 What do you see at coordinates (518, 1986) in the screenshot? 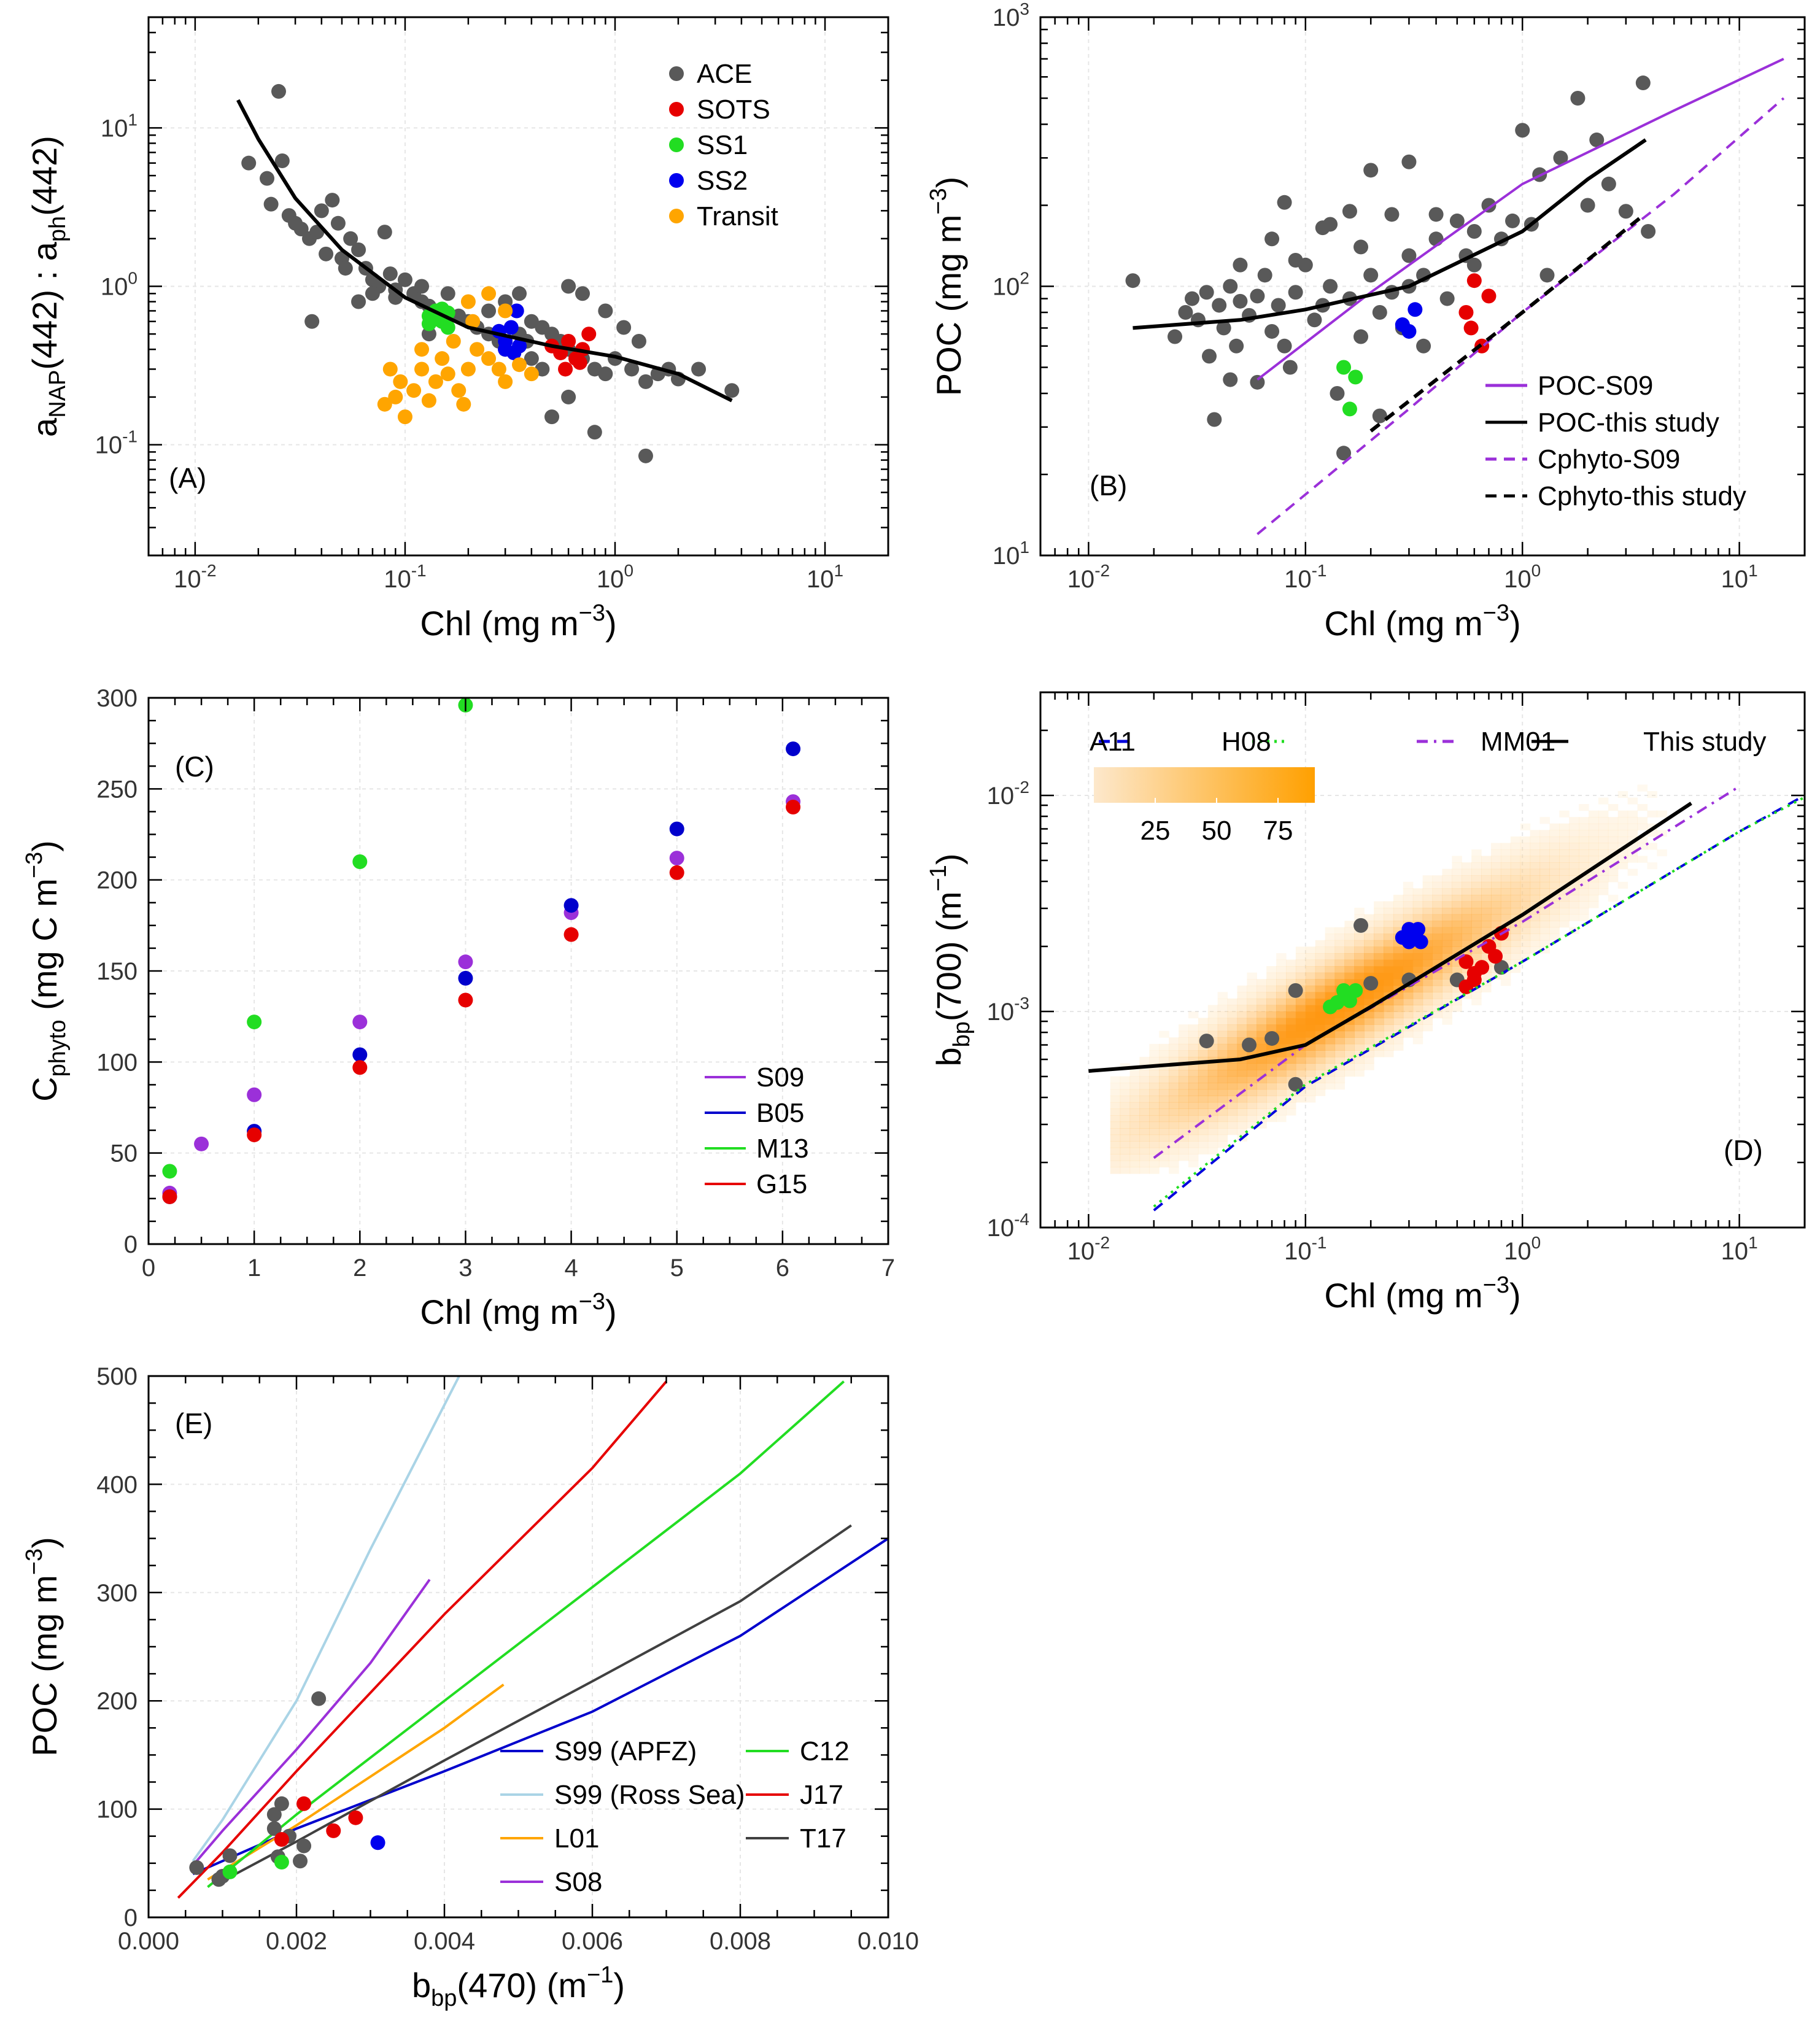
I see `x-axis-title: bbp(470) (m−1)` at bounding box center [518, 1986].